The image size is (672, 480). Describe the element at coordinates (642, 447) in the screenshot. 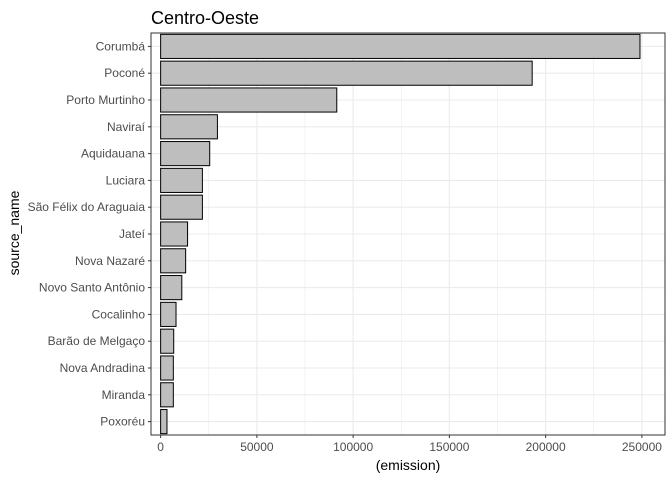

I see `x-tick-label: 250000` at that location.